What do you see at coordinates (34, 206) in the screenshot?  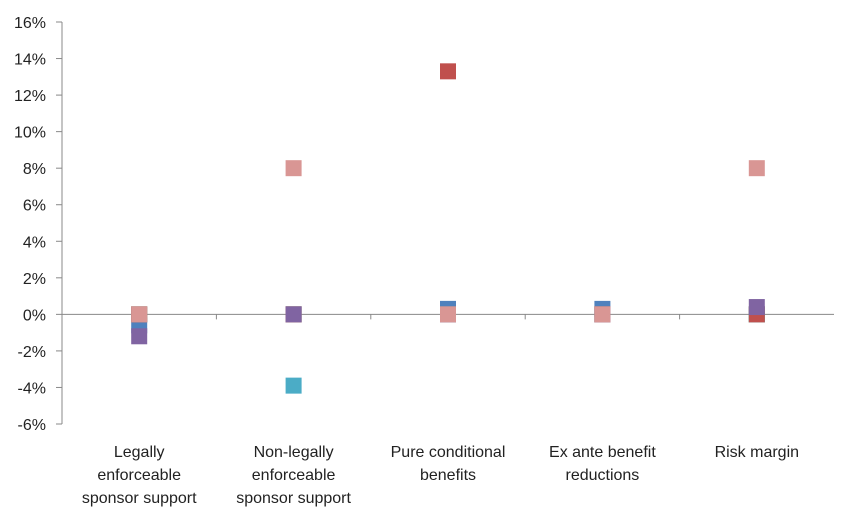 I see `y-tick-label: 6%` at bounding box center [34, 206].